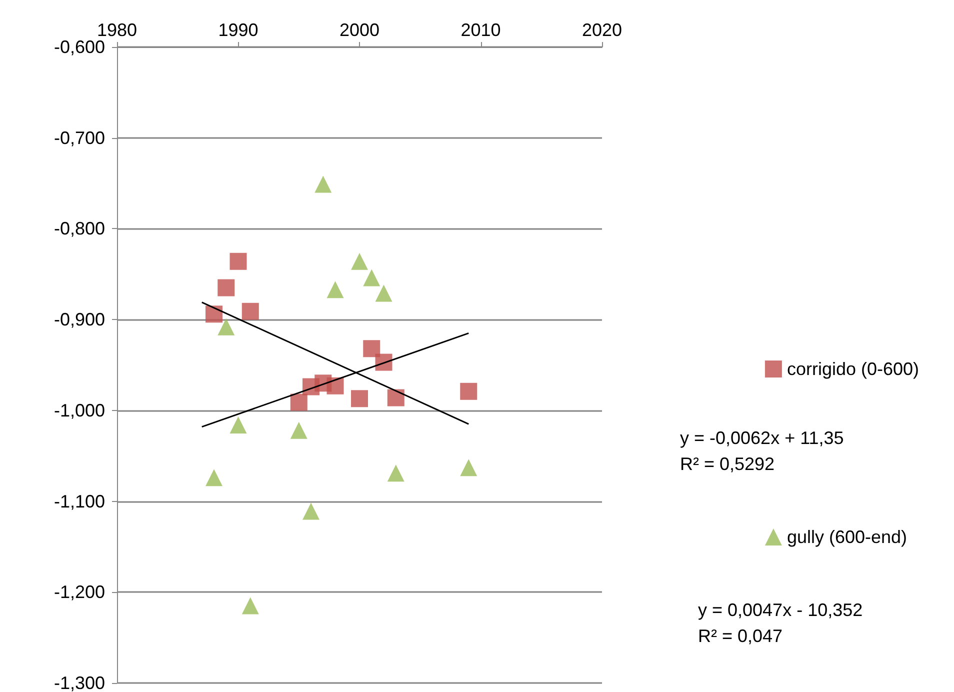  What do you see at coordinates (762, 451) in the screenshot?
I see `text: y = -0,0062x + 11,35 R² = 0,5292` at bounding box center [762, 451].